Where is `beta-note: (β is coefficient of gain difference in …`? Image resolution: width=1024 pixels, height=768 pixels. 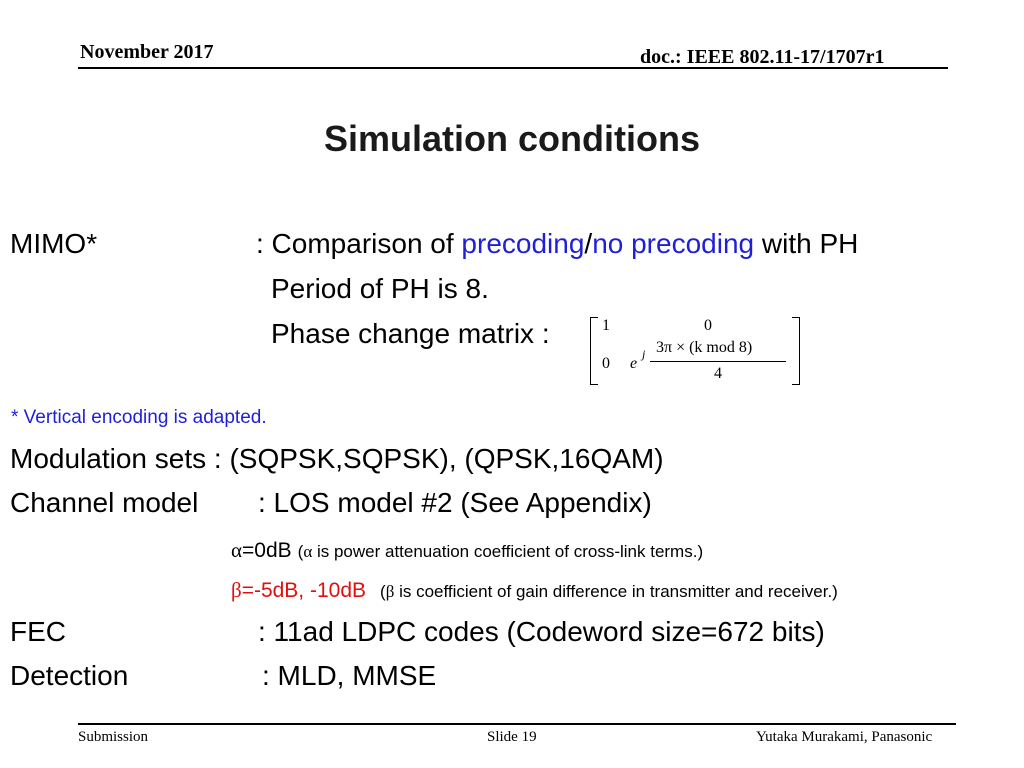
beta-note: (β is coefficient of gain difference in … is located at coordinates (609, 591).